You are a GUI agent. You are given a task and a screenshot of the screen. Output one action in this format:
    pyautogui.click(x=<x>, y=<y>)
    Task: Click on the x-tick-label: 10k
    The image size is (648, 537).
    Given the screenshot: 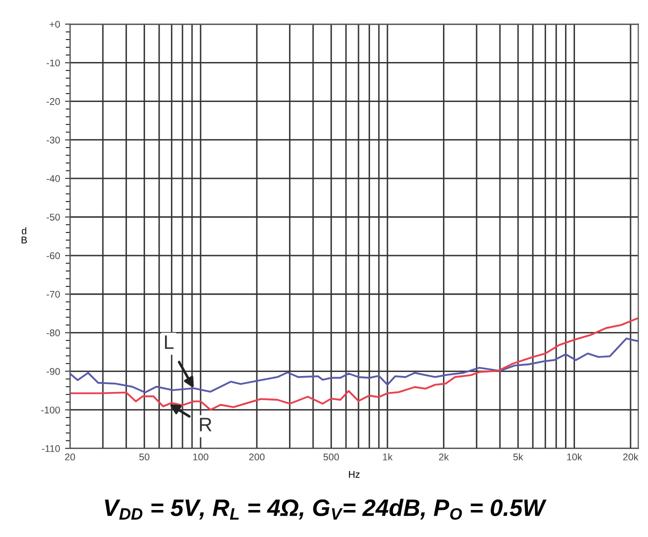 What is the action you would take?
    pyautogui.click(x=574, y=456)
    